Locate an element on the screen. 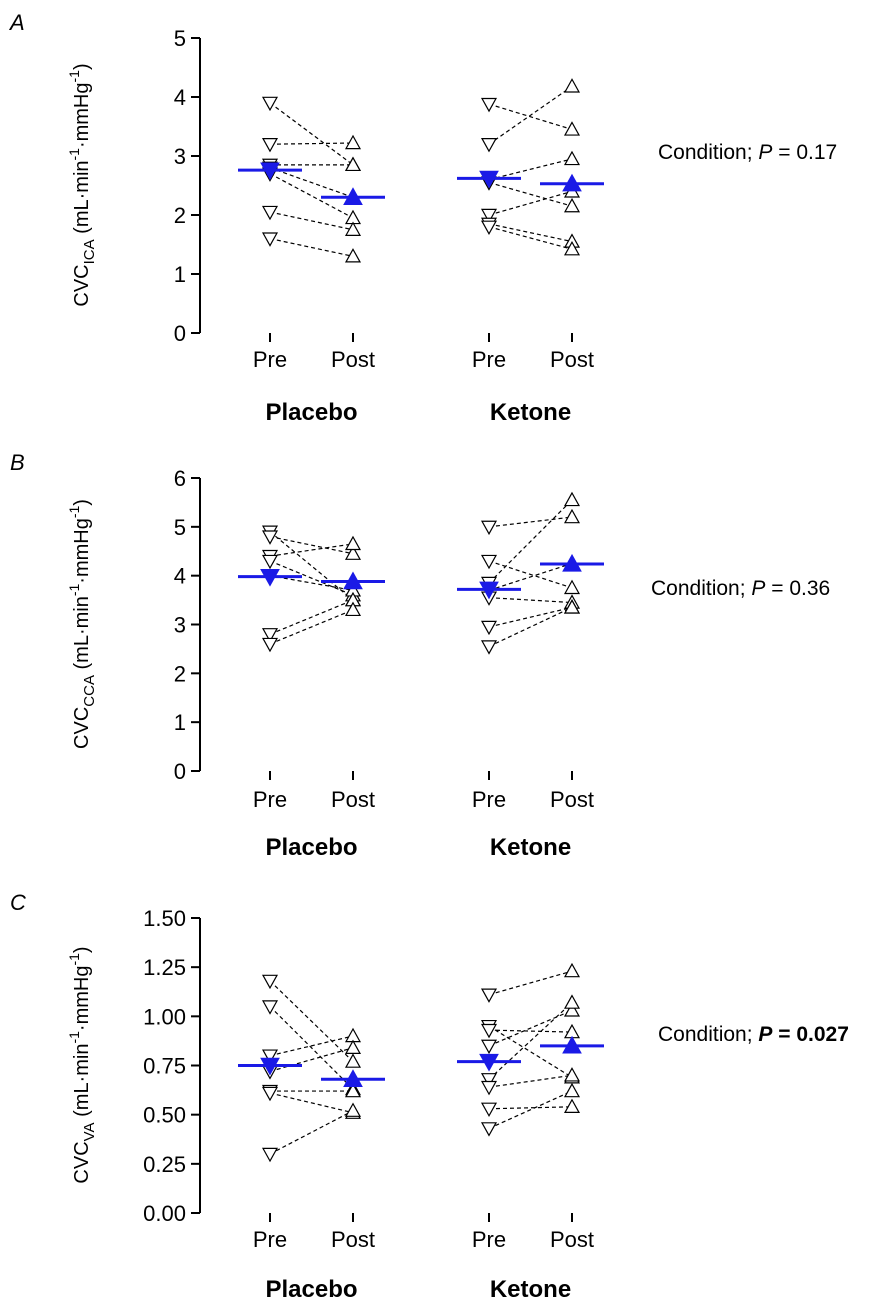 This screenshot has width=873, height=1304. y-tick-label: 2 is located at coordinates (180, 673).